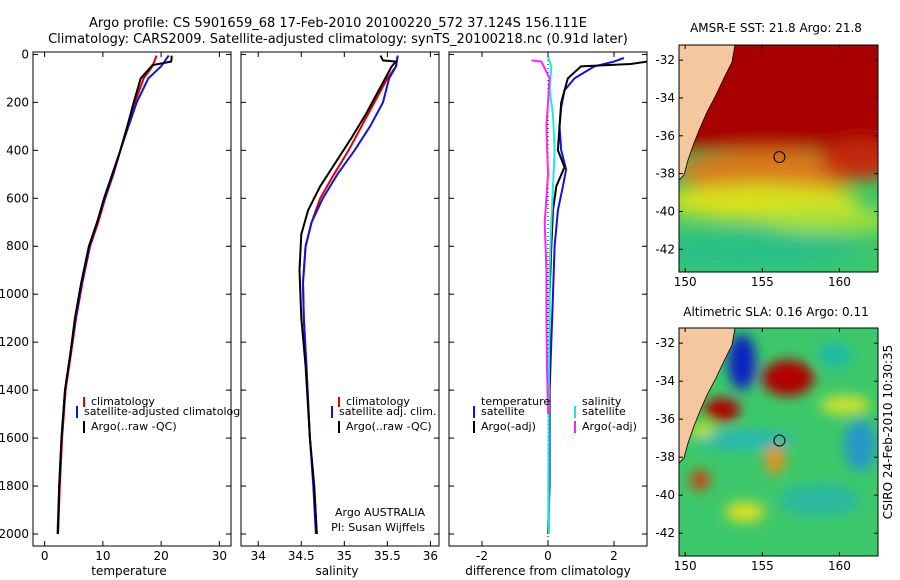 This screenshot has height=580, width=900. Describe the element at coordinates (430, 556) in the screenshot. I see `xtick-label: 36` at that location.